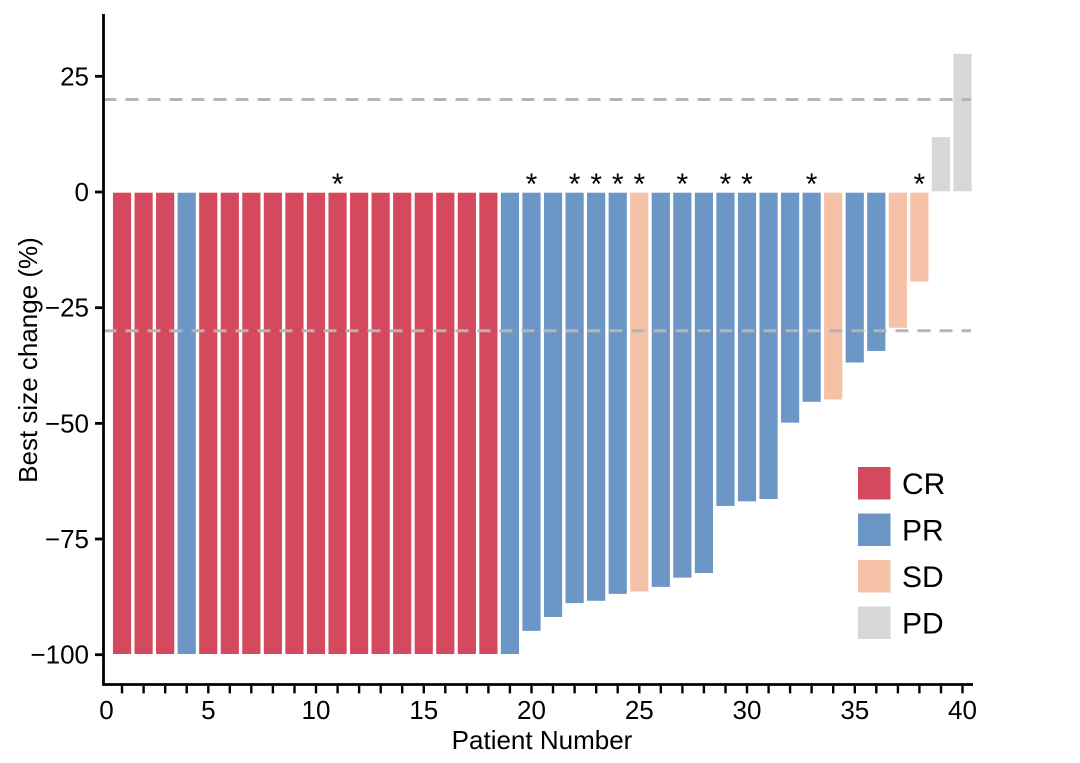  What do you see at coordinates (874, 529) in the screenshot?
I see `legend-swatch-pr` at bounding box center [874, 529].